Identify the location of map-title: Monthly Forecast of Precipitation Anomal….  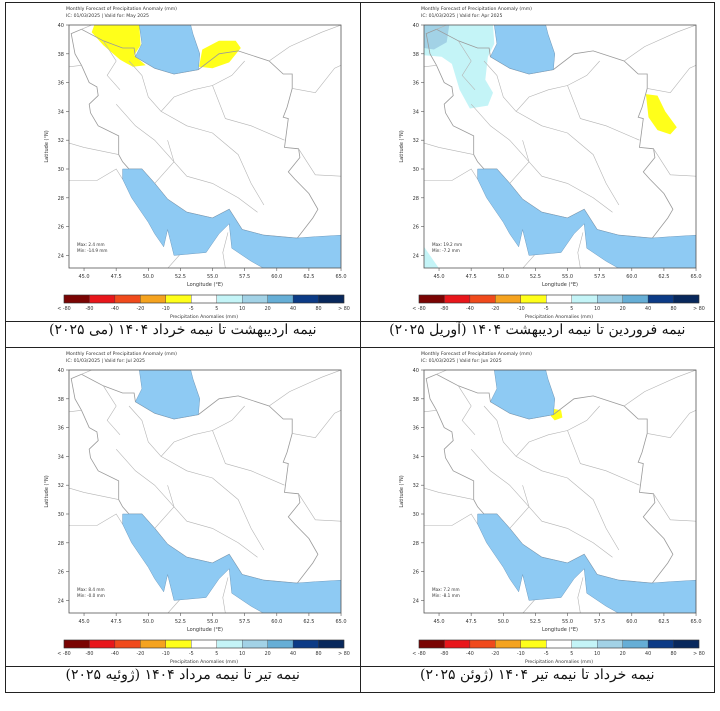
(121, 354).